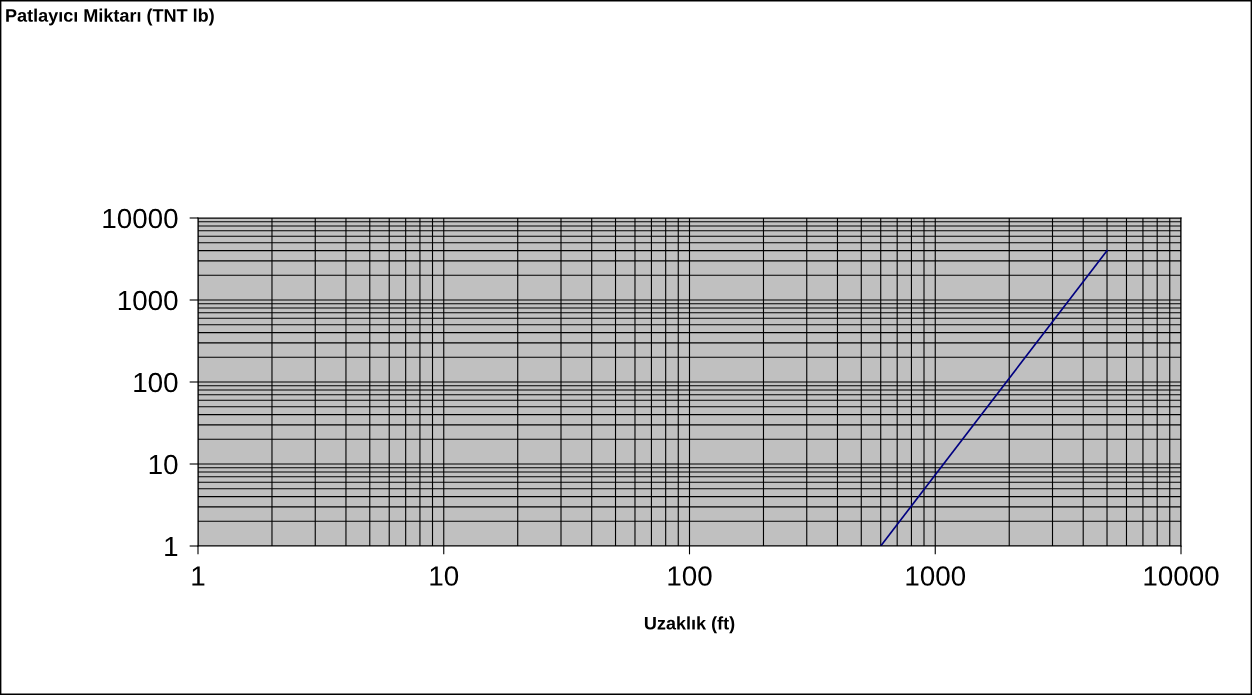 This screenshot has width=1252, height=695. What do you see at coordinates (689, 625) in the screenshot?
I see `x-axis-title: Uzaklık (ft)` at bounding box center [689, 625].